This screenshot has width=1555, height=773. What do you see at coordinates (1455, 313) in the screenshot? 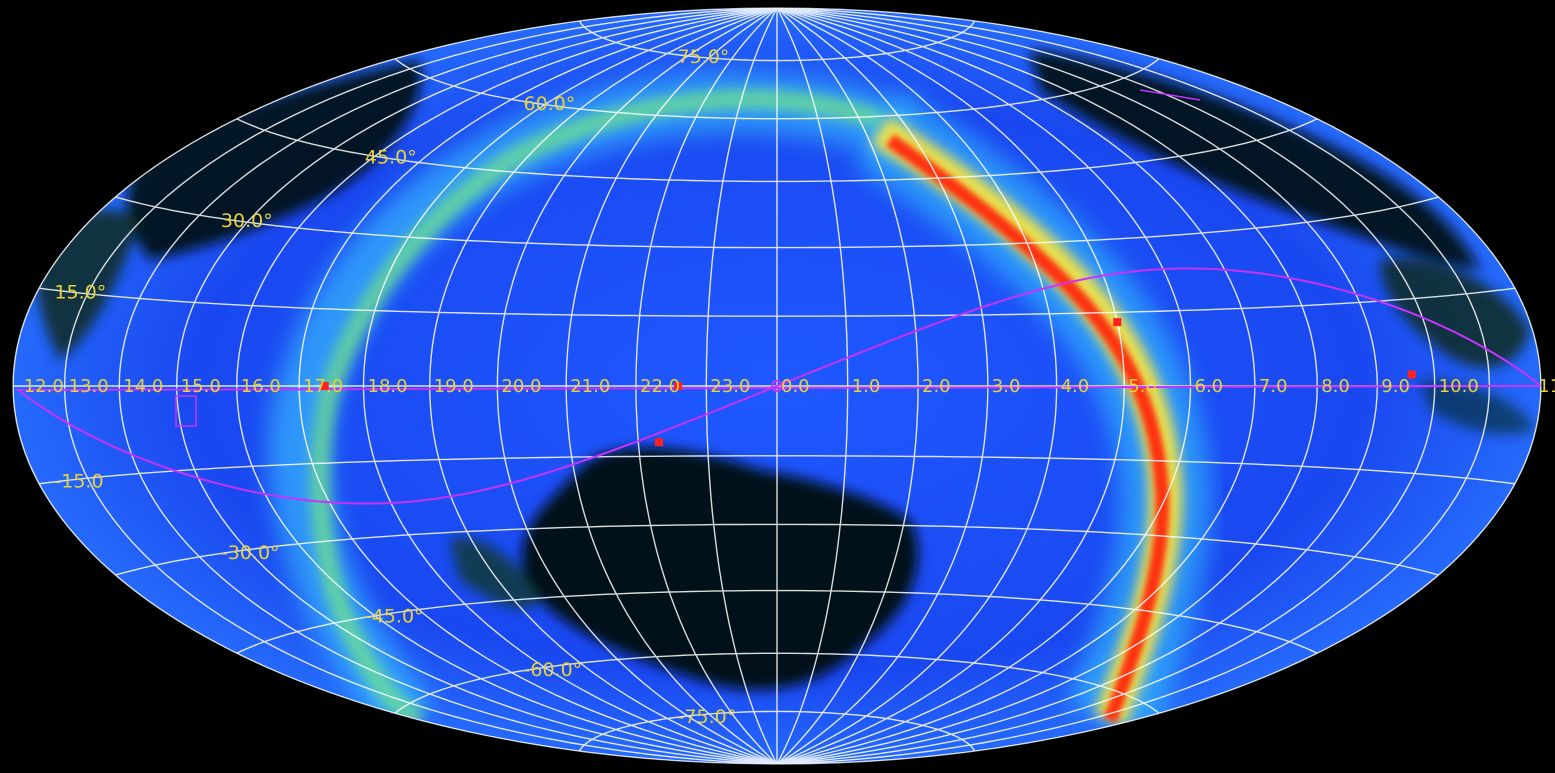
I see `dark-region-east` at bounding box center [1455, 313].